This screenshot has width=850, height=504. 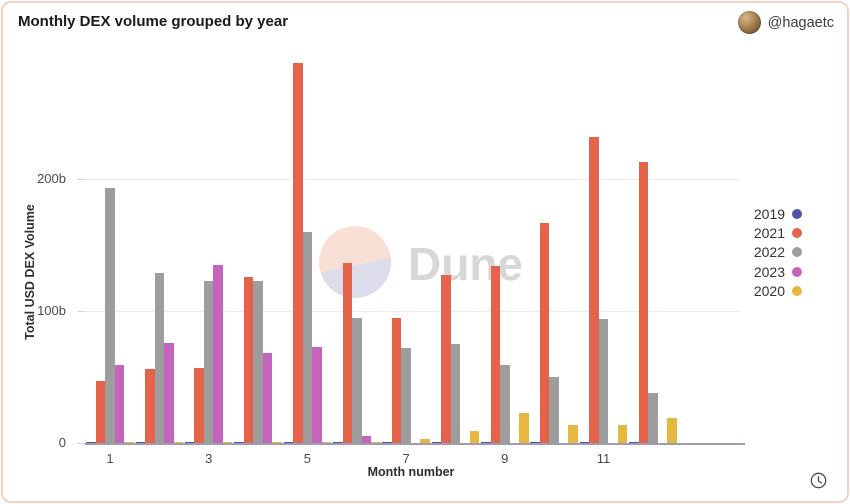 What do you see at coordinates (749, 22) in the screenshot?
I see `user-avatar` at bounding box center [749, 22].